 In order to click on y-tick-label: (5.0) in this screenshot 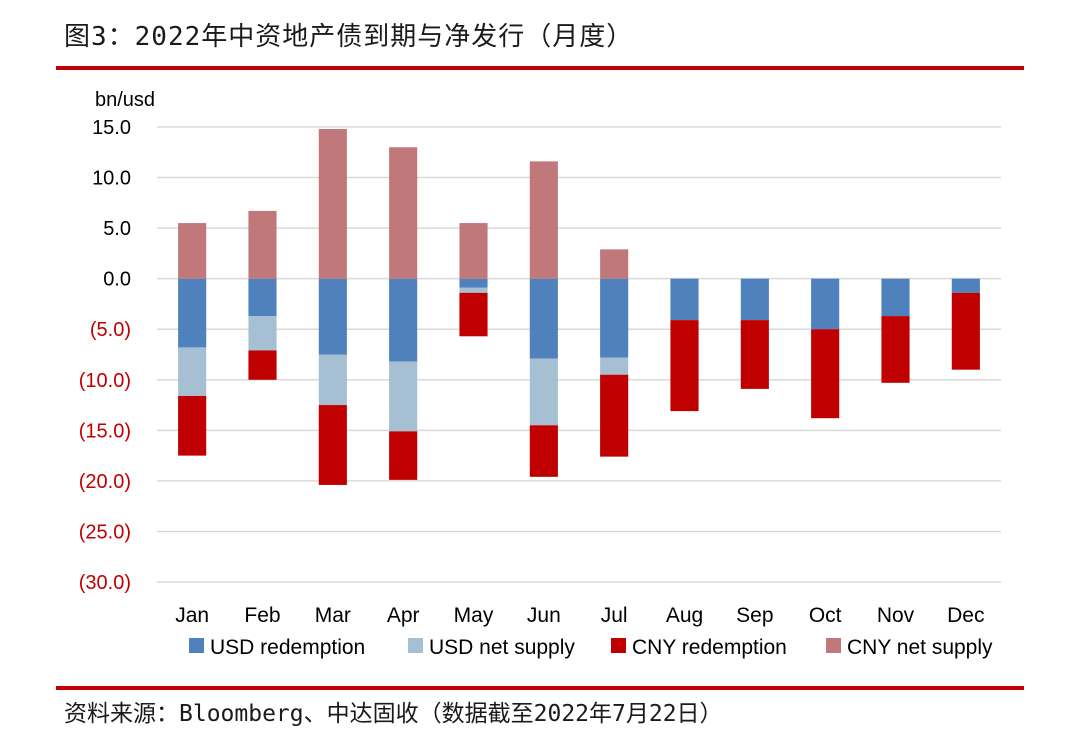, I will do `click(110, 330)`.